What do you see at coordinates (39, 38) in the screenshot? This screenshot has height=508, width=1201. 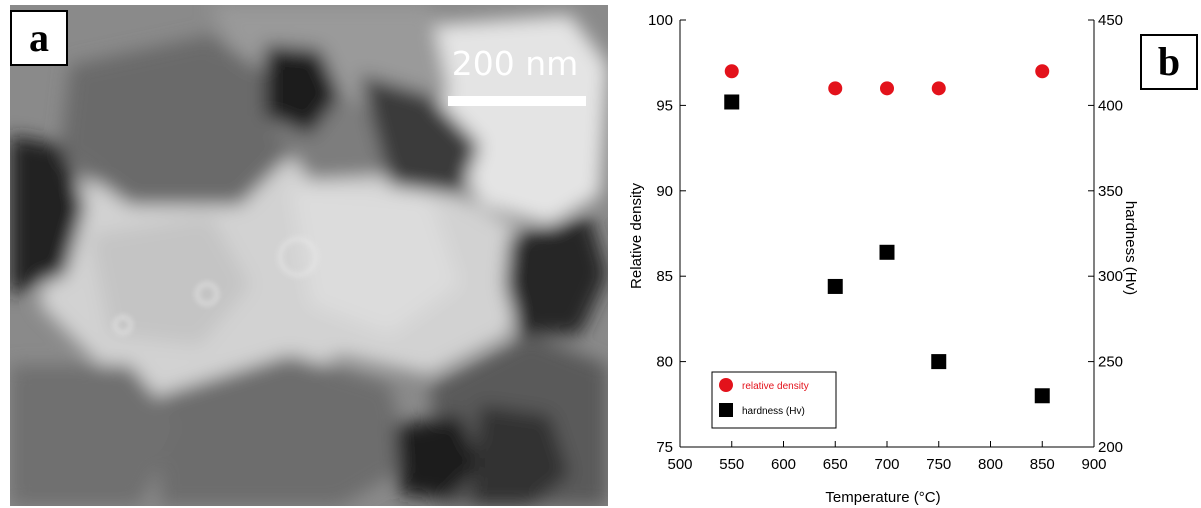 I see `panel-label-a: a` at bounding box center [39, 38].